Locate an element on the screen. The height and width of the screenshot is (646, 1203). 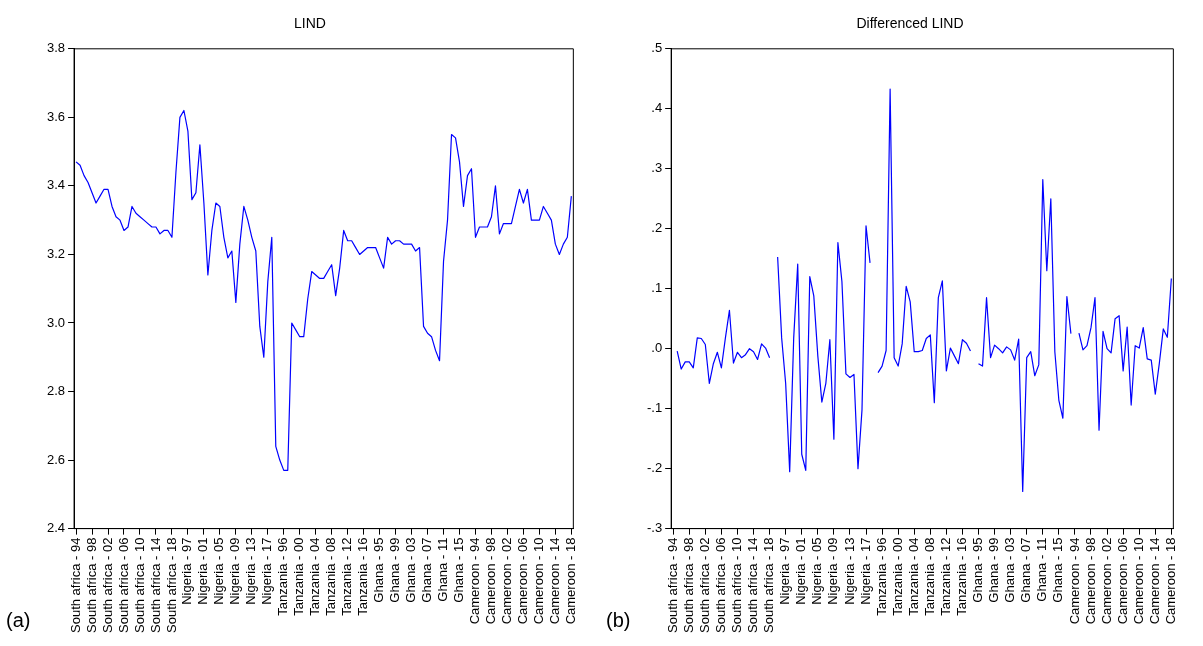
chart-title: LIND is located at coordinates (310, 23).